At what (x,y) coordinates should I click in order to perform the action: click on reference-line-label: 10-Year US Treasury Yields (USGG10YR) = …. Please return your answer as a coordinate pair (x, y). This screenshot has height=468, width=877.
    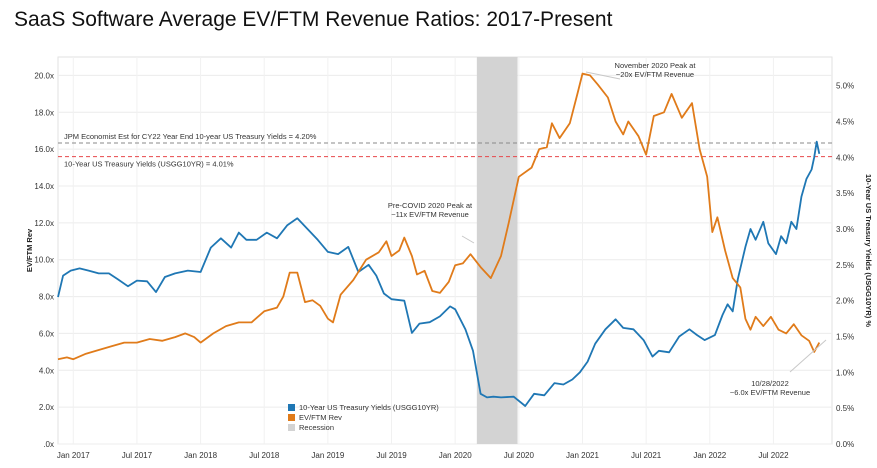
    Looking at the image, I should click on (149, 164).